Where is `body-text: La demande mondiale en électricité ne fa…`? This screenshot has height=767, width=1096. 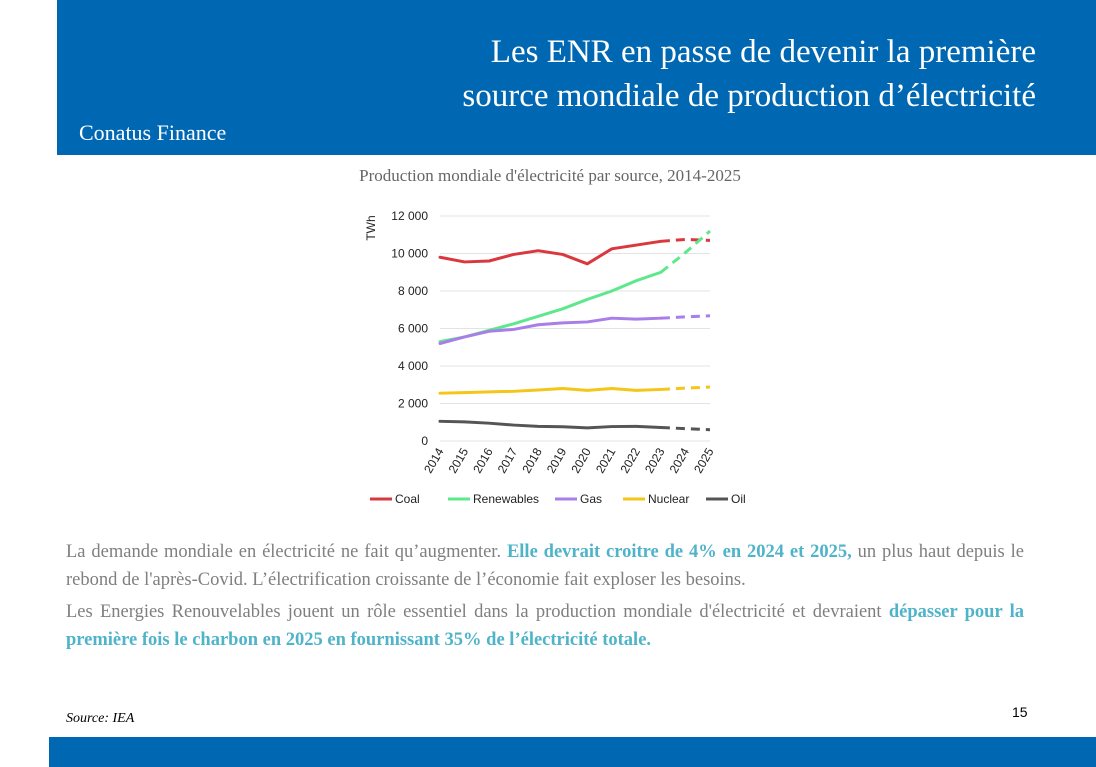 body-text: La demande mondiale en électricité ne fa… is located at coordinates (545, 598).